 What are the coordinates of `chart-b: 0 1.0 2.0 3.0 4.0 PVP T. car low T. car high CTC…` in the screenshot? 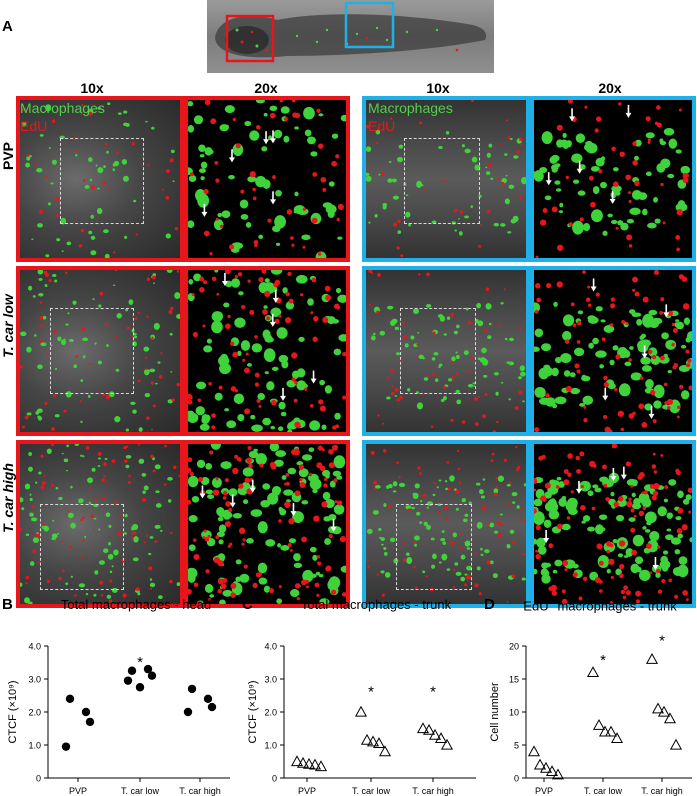 It's located at (118, 719).